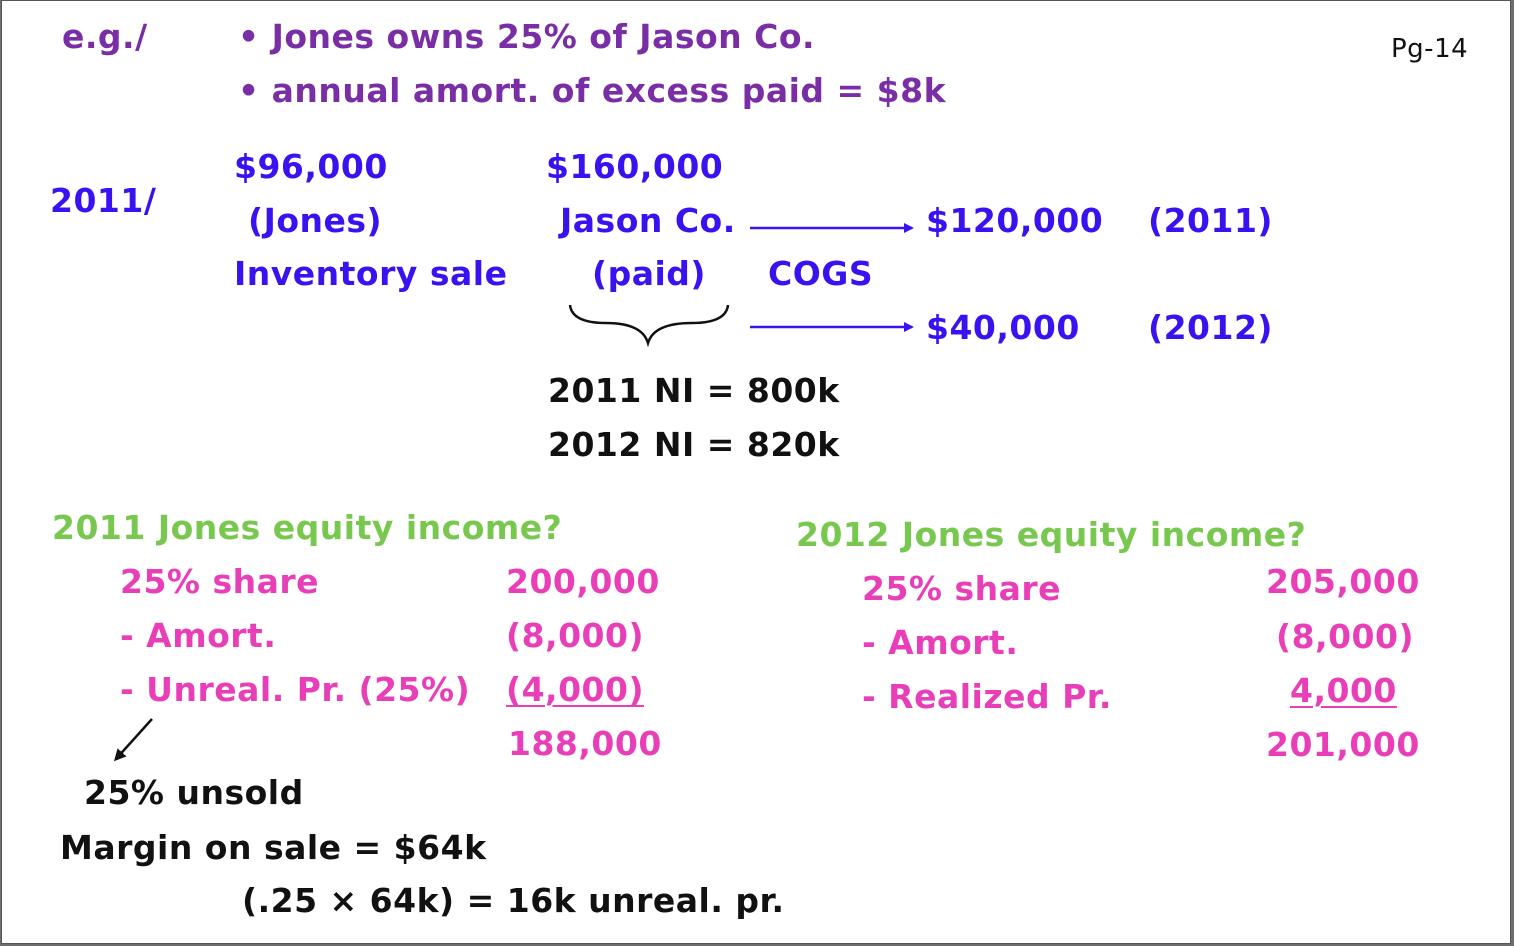 The height and width of the screenshot is (946, 1514). Describe the element at coordinates (198, 635) in the screenshot. I see `left-row-amort-label: - Amort.` at that location.